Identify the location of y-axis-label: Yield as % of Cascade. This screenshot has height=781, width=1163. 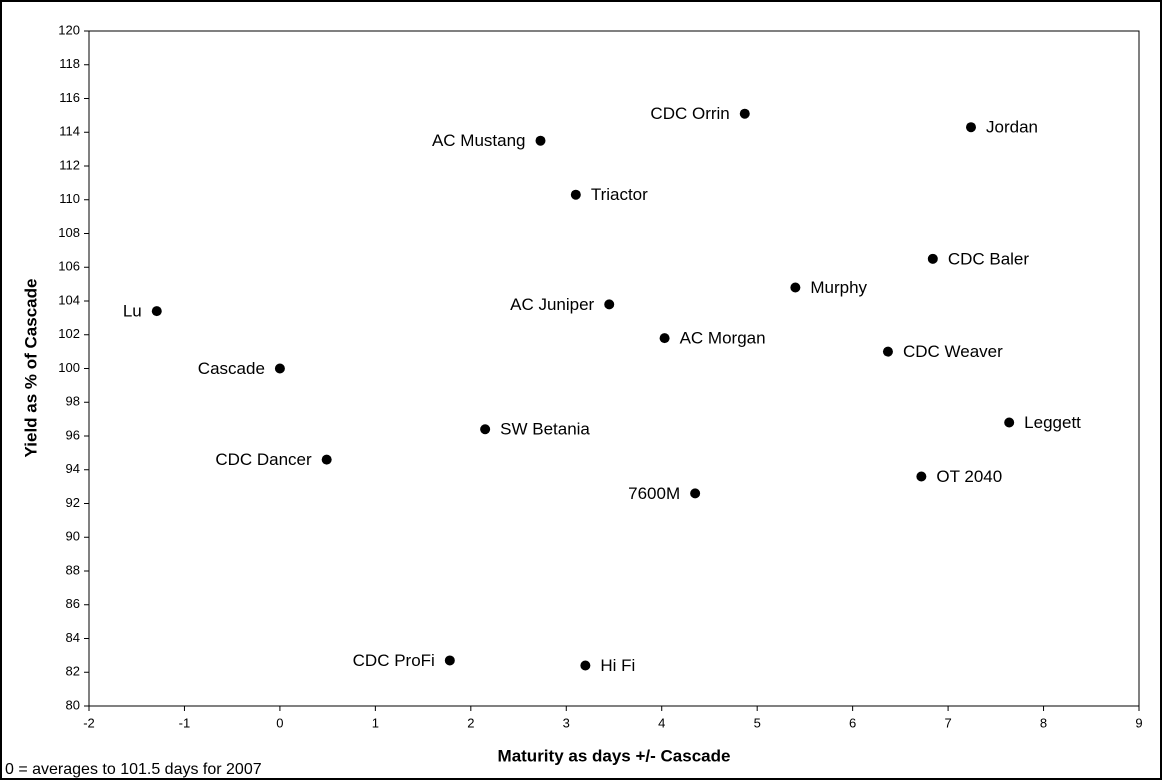
(30, 368).